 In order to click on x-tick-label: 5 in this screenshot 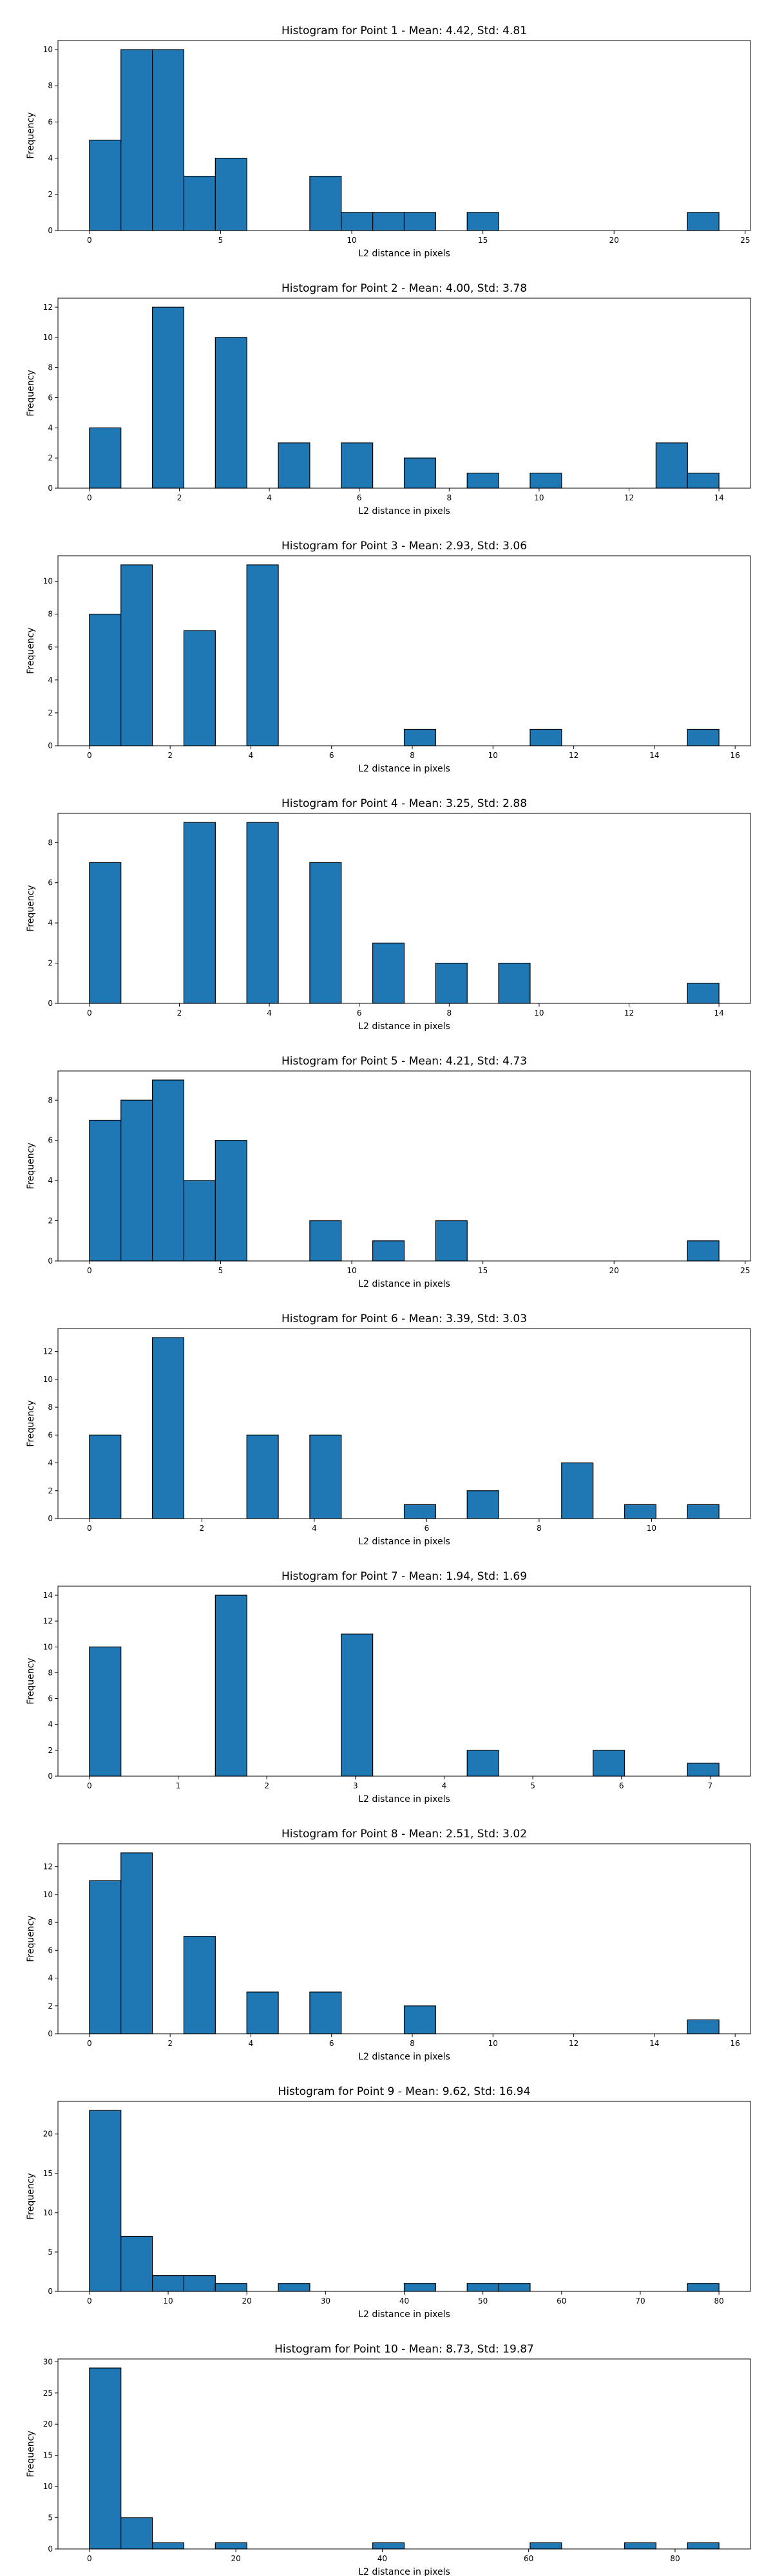, I will do `click(221, 240)`.